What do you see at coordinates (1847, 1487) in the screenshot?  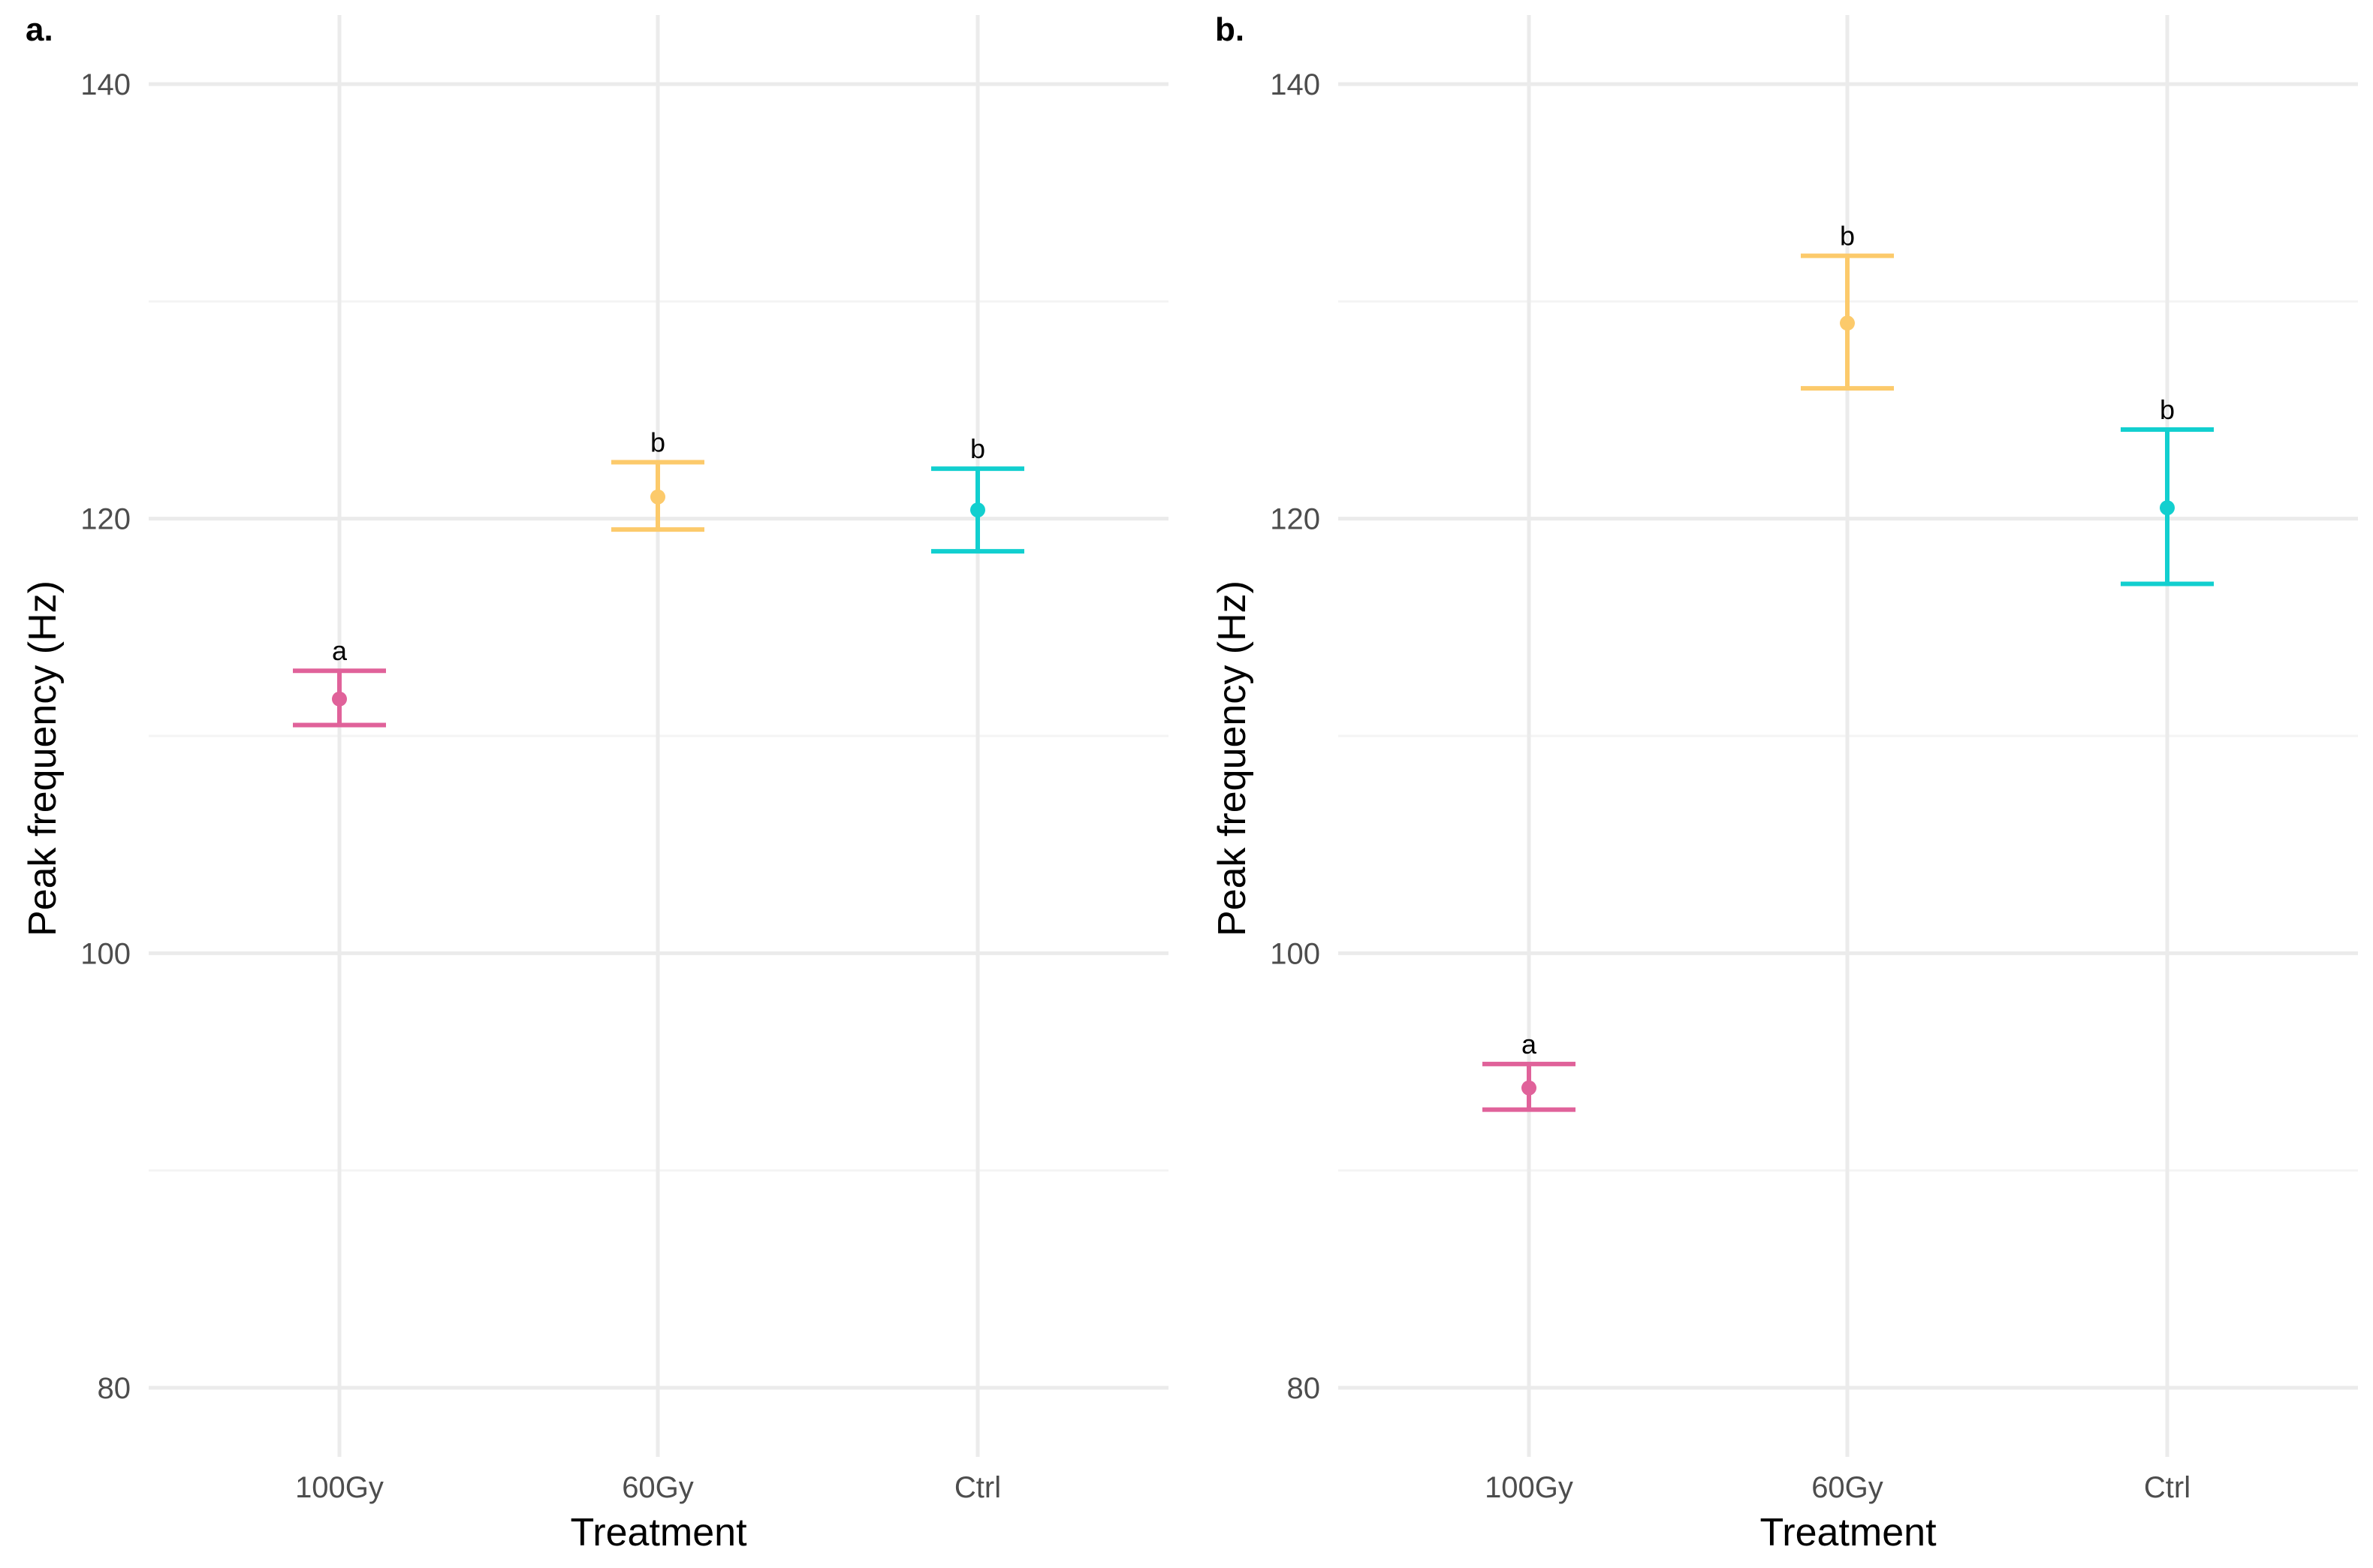 I see `panel-b-x-tick-60gy: 60Gy` at bounding box center [1847, 1487].